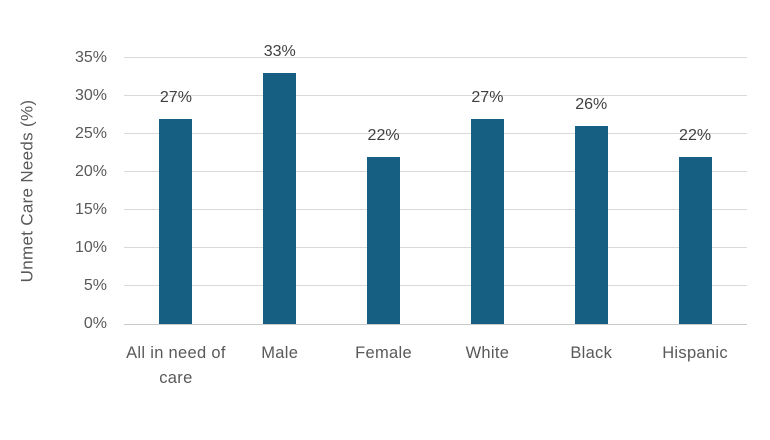 The height and width of the screenshot is (440, 770). I want to click on x-category-label: White, so click(487, 353).